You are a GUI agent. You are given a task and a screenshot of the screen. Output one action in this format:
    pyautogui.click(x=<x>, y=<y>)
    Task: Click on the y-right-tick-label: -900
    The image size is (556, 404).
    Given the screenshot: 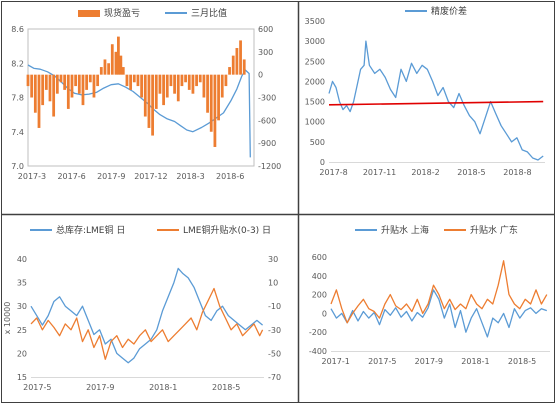 What is the action you would take?
    pyautogui.click(x=267, y=143)
    